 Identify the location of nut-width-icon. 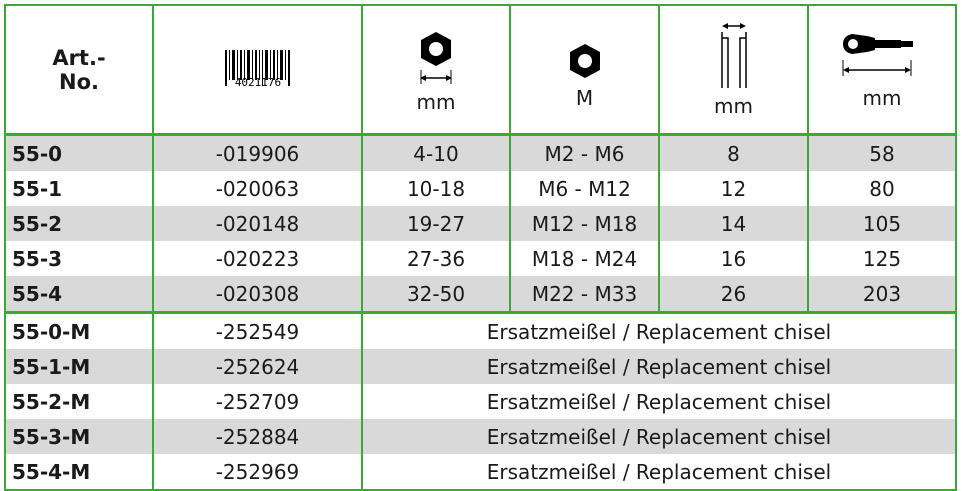
(436, 58).